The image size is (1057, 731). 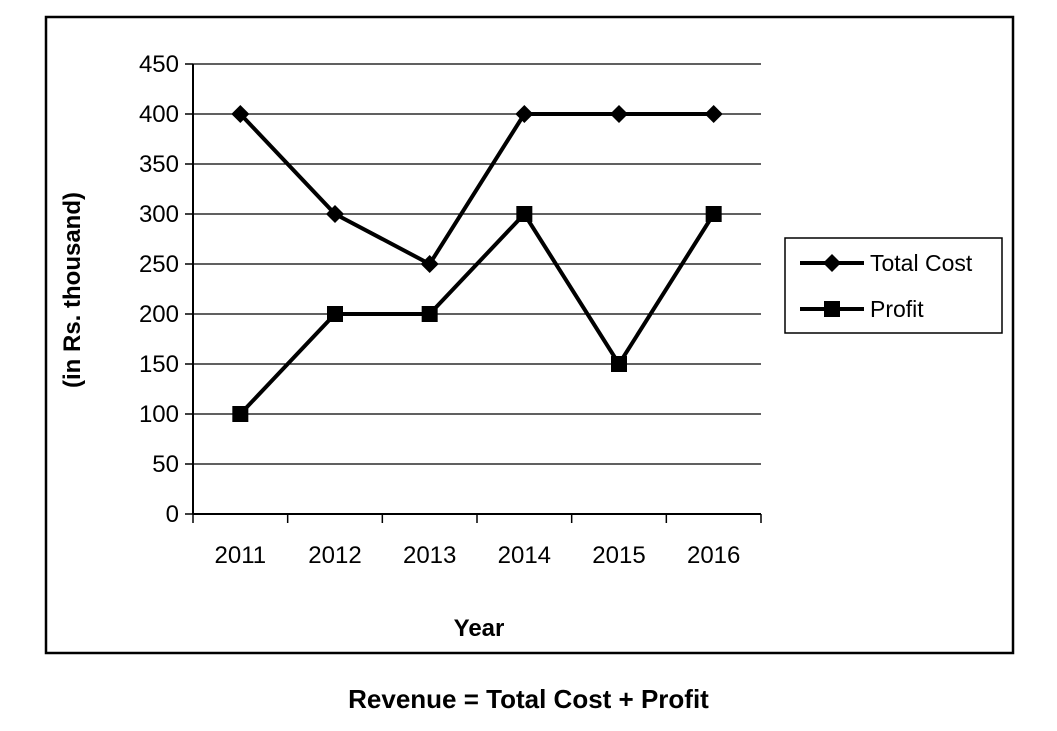 I want to click on point-profit-2012, so click(x=335, y=314).